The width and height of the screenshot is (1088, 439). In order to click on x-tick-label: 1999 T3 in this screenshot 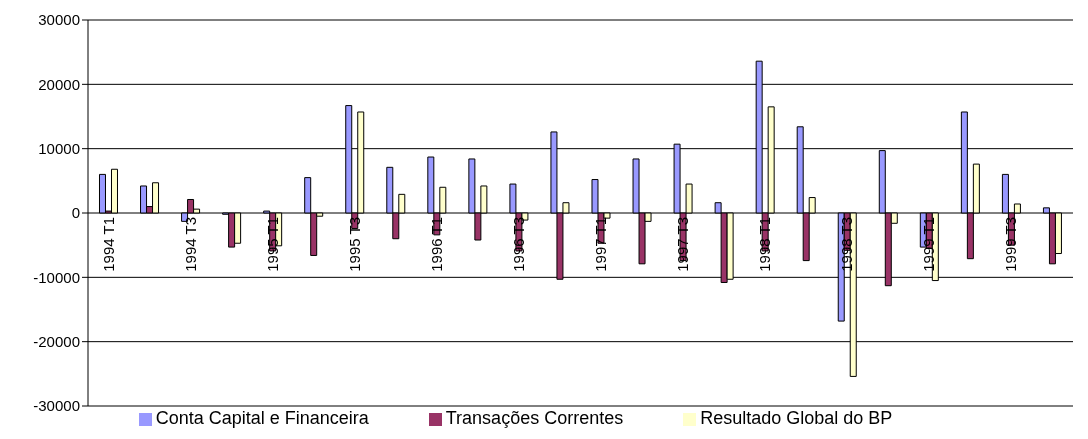, I will do `click(1011, 244)`.